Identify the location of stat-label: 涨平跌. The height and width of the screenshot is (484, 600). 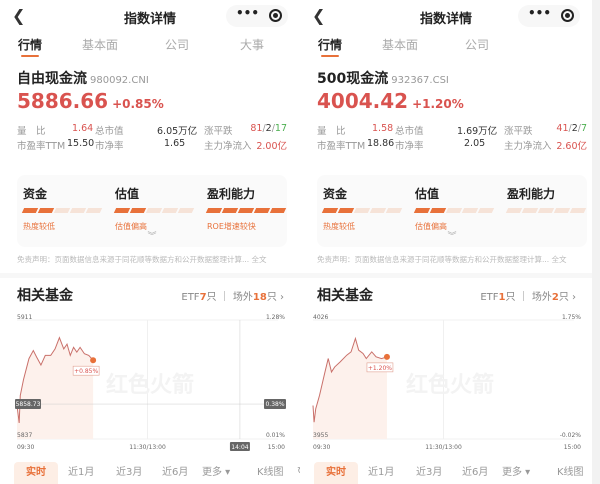
(518, 131).